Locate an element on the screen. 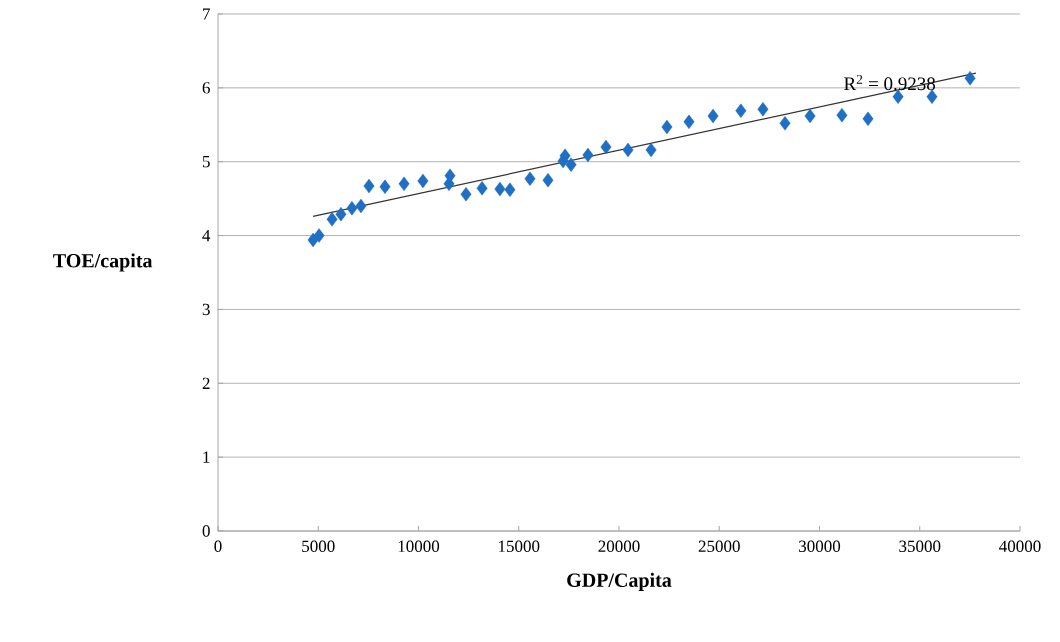 This screenshot has height=642, width=1060. x-axis-title: GDP/Capita is located at coordinates (619, 581).